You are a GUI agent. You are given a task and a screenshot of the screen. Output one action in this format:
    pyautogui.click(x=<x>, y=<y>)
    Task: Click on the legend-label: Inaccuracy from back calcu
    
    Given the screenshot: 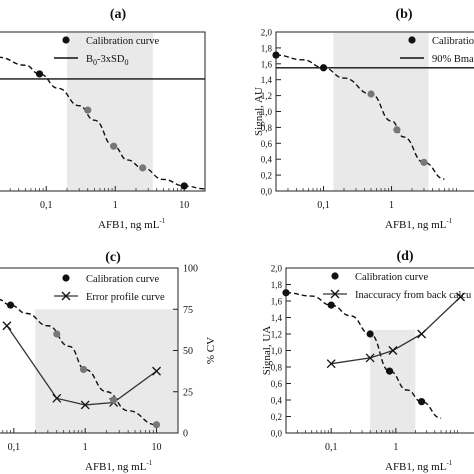 What is the action you would take?
    pyautogui.click(x=413, y=295)
    